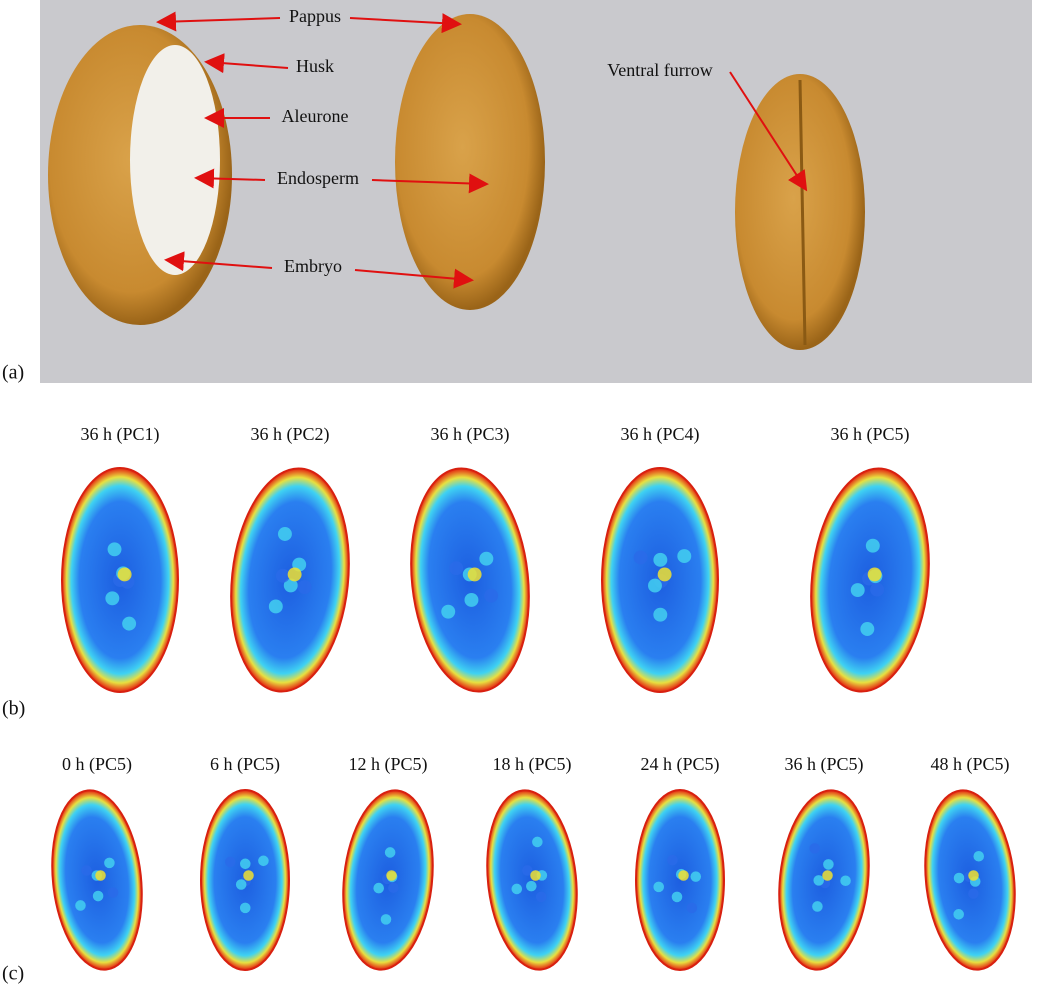 The image size is (1042, 989). I want to click on heatmap-title: 48 h (PC5), so click(969, 764).